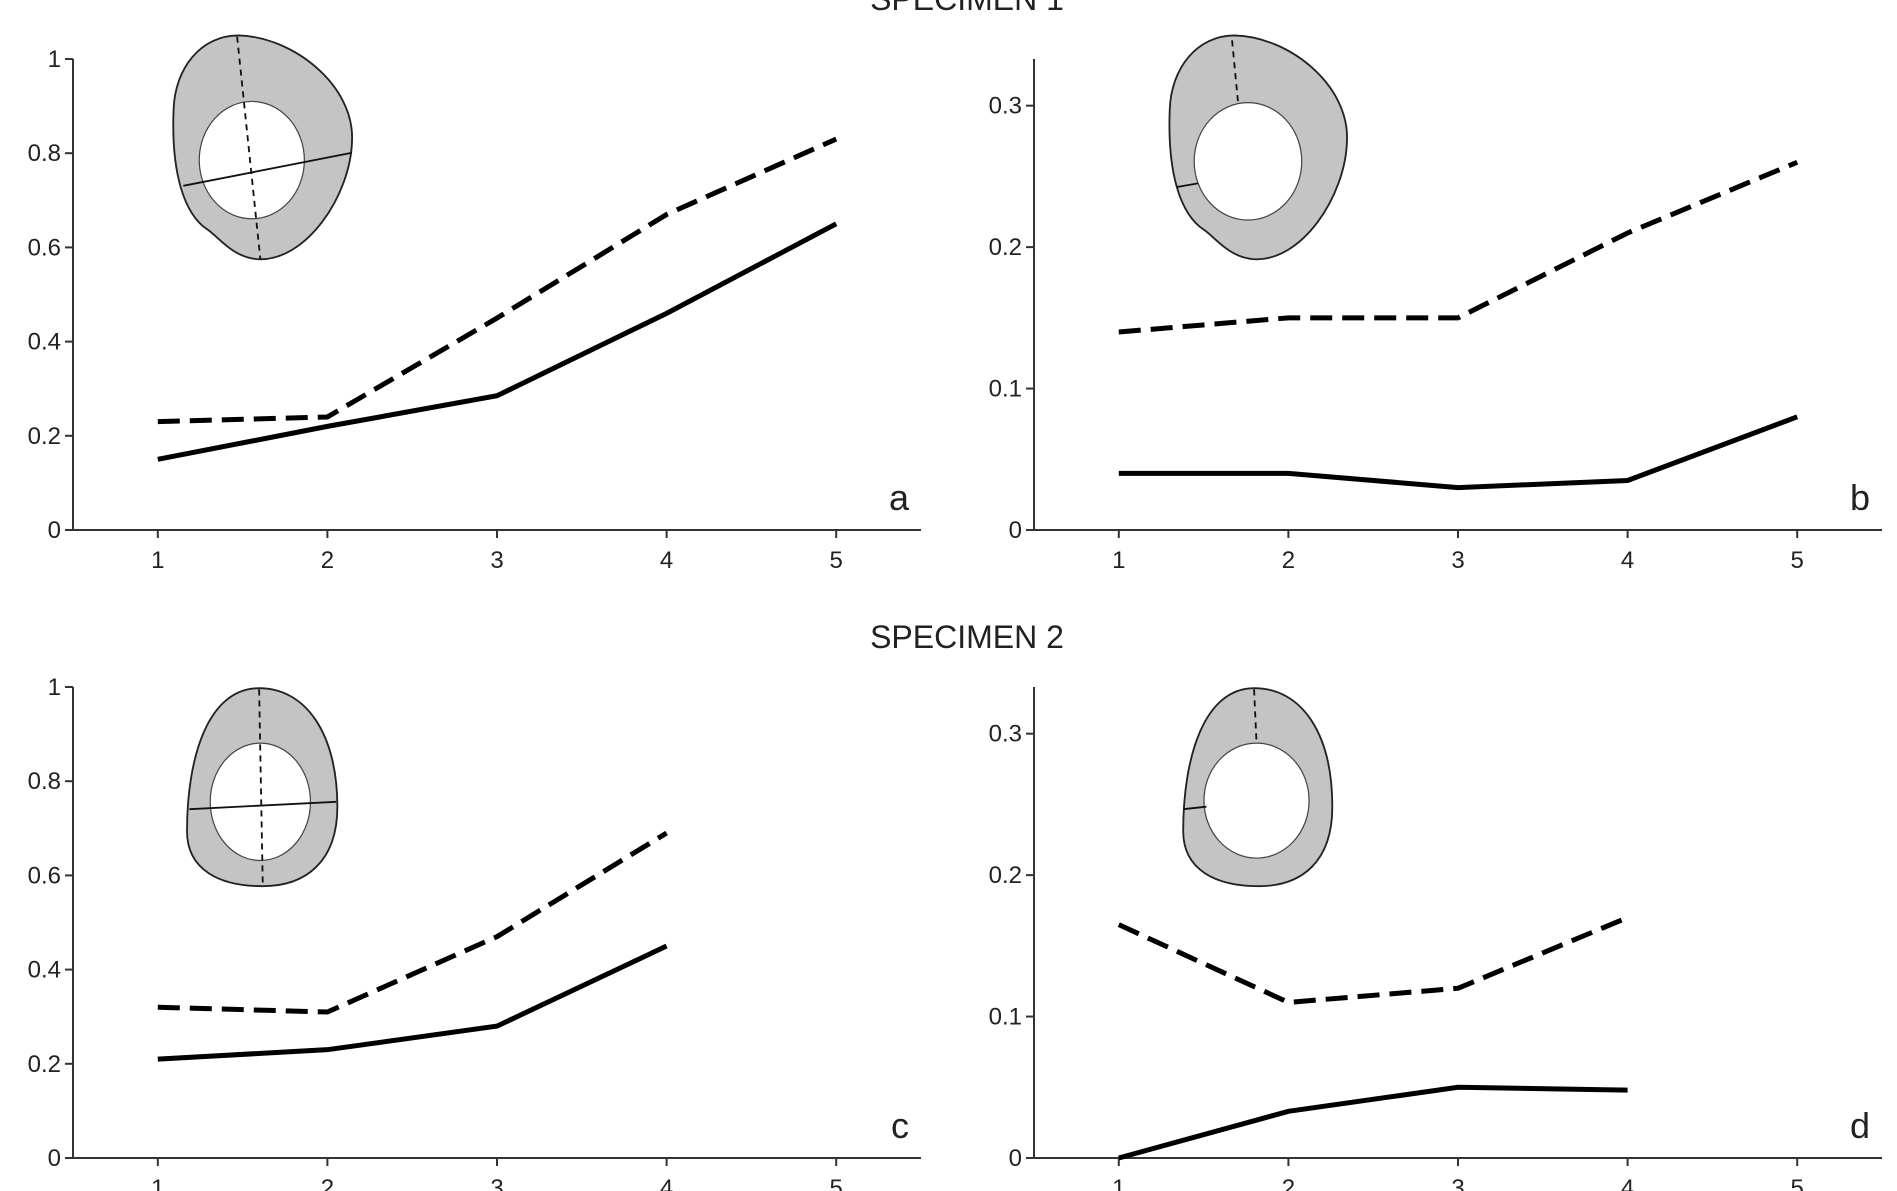 This screenshot has width=1897, height=1191. Describe the element at coordinates (967, 8) in the screenshot. I see `section-heading: SPECIMEN 1` at that location.